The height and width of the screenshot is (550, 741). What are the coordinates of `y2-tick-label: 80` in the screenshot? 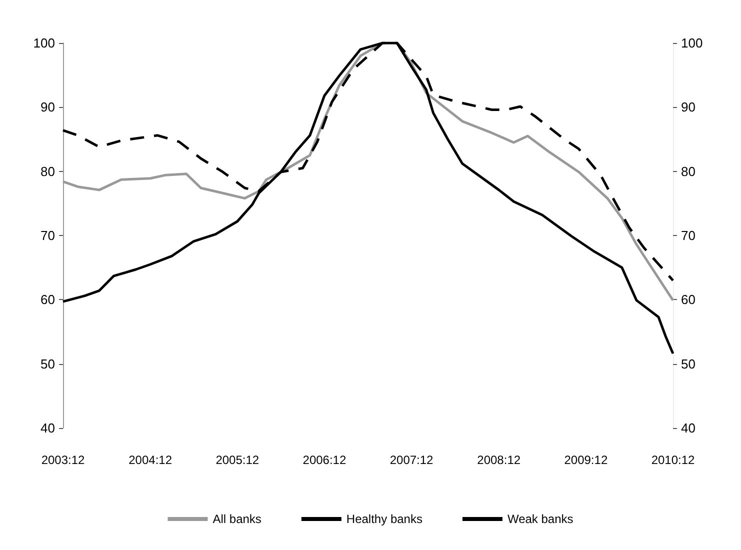 It's located at (688, 171).